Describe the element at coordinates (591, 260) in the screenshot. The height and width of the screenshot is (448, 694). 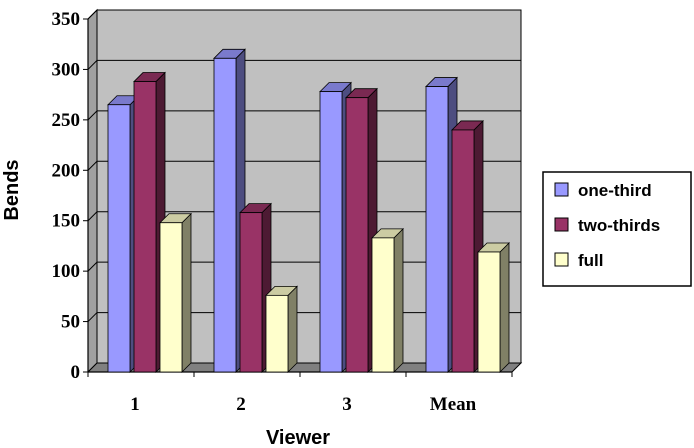
I see `legend-label: full` at that location.